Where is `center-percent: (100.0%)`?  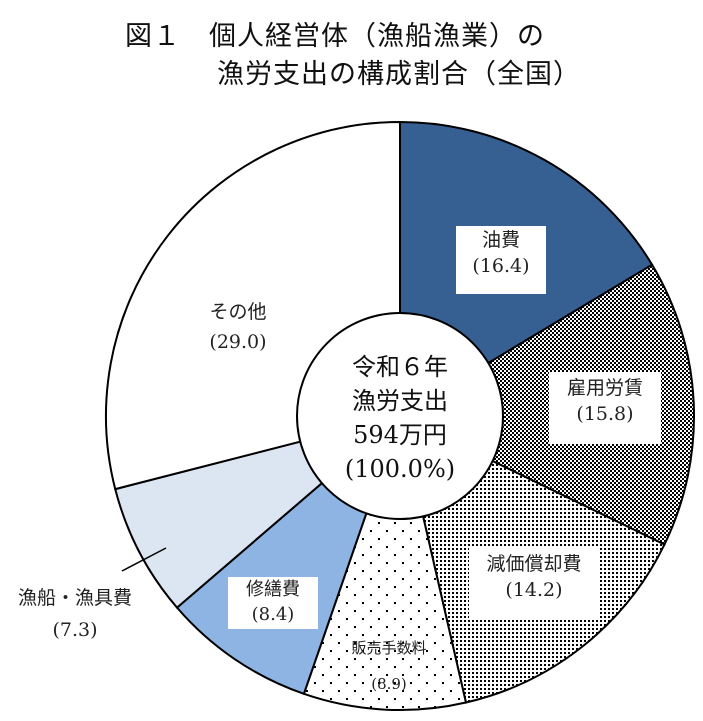
center-percent: (100.0%) is located at coordinates (400, 469).